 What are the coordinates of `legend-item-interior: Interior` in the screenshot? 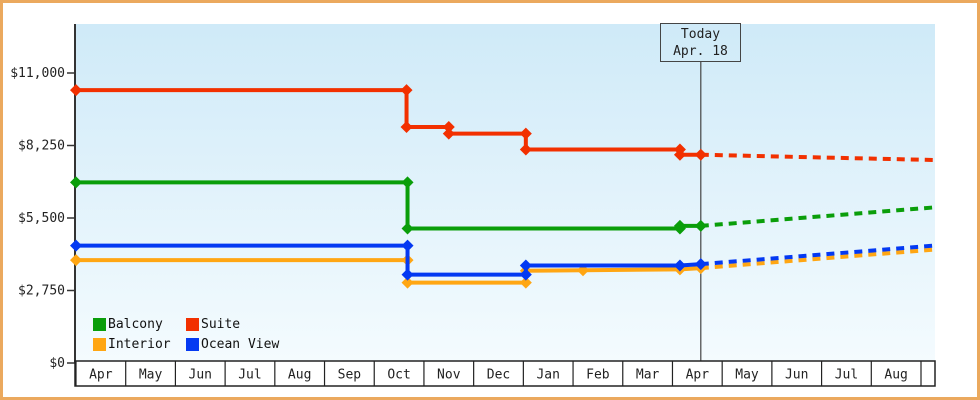 It's located at (139, 344).